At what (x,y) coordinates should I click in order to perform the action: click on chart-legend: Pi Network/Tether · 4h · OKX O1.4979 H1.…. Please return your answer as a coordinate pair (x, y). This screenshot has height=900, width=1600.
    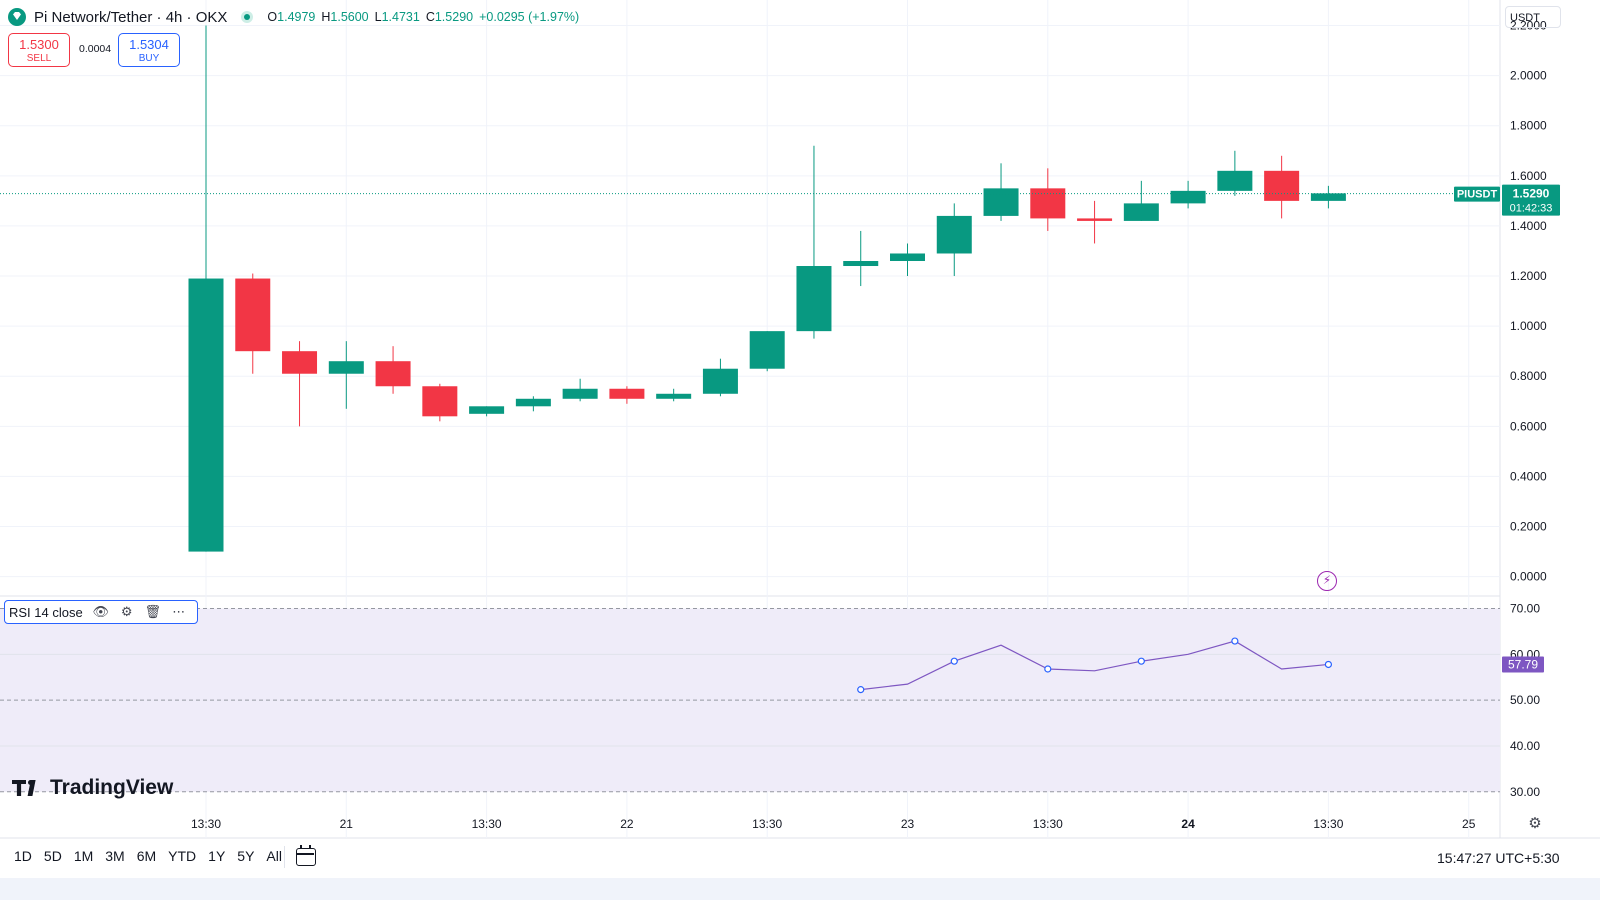
    Looking at the image, I should click on (293, 17).